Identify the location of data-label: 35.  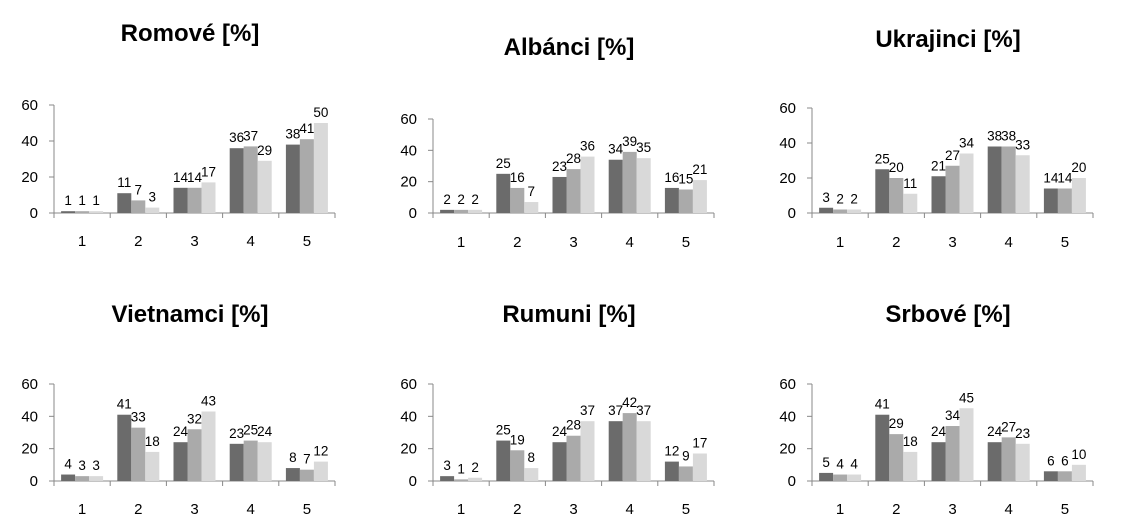
(643, 147).